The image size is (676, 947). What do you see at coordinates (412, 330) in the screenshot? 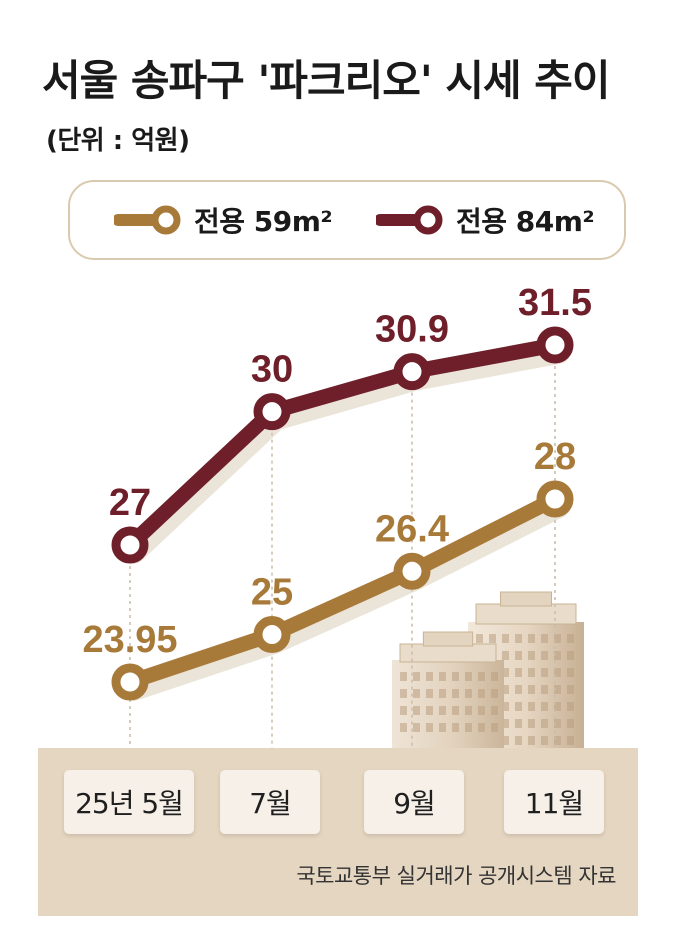
I see `data-label-1-2: 30.9` at bounding box center [412, 330].